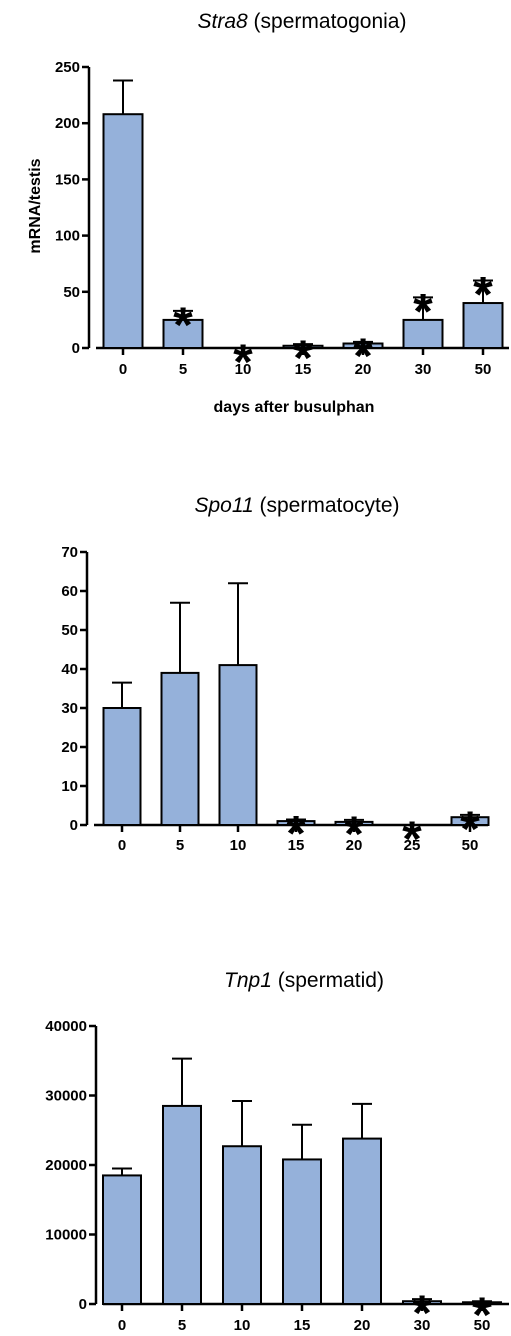 This screenshot has width=511, height=1336. I want to click on y-tick-label: 60, so click(69, 591).